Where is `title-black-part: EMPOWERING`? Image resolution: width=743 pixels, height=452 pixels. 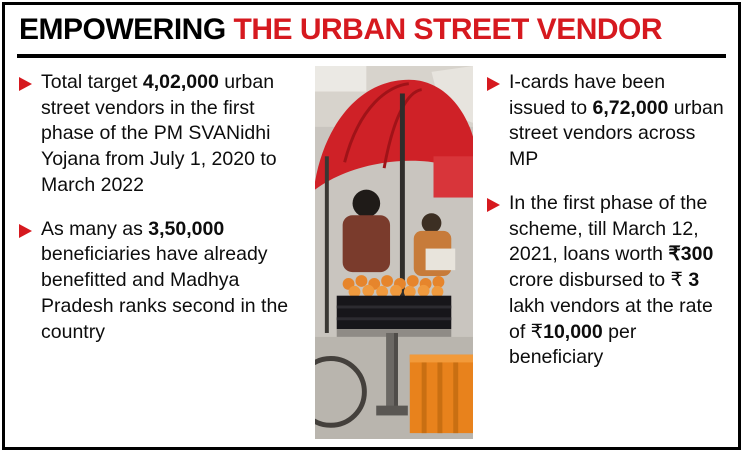 title-black-part: EMPOWERING is located at coordinates (122, 29).